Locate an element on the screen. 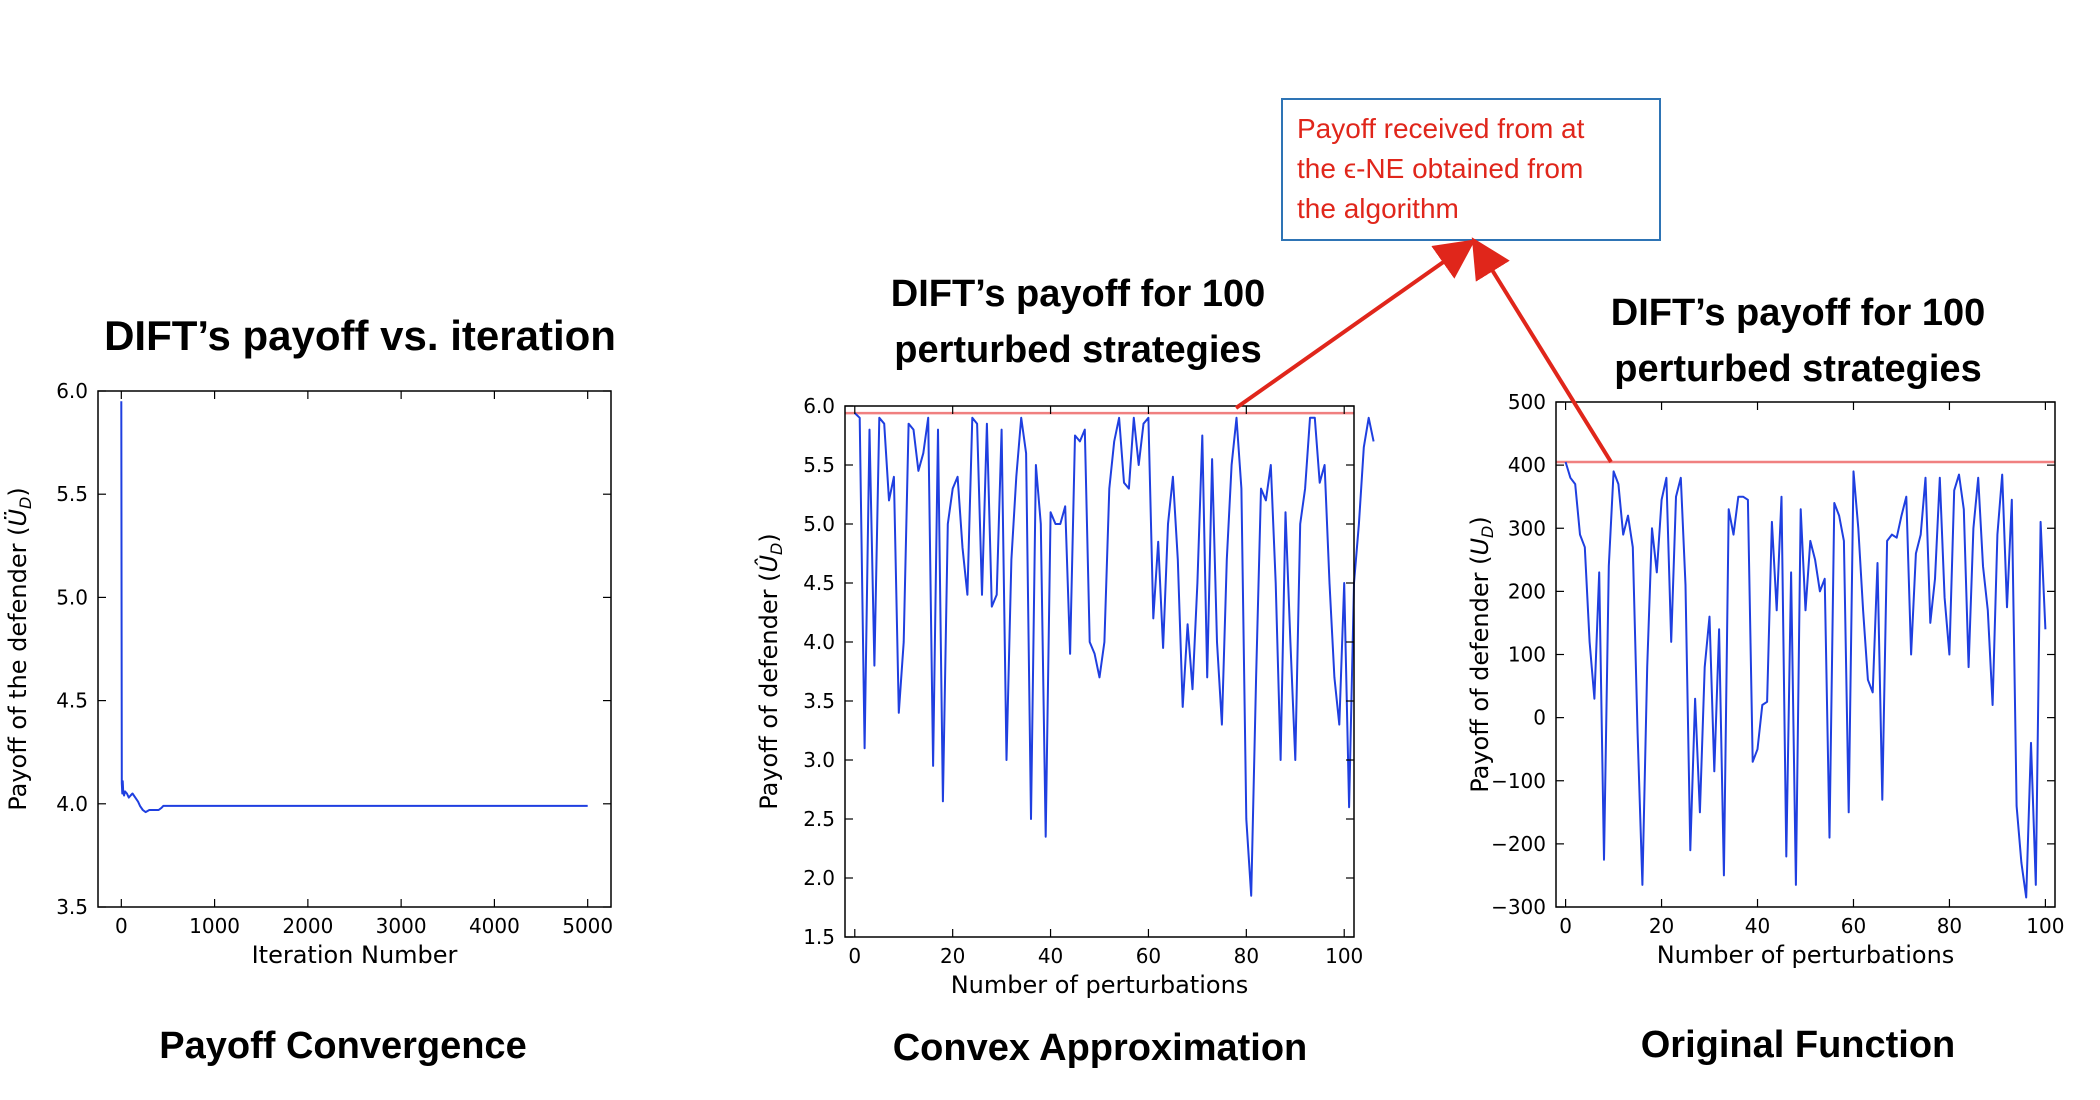  y-tick-label: 1.5 is located at coordinates (819, 937).